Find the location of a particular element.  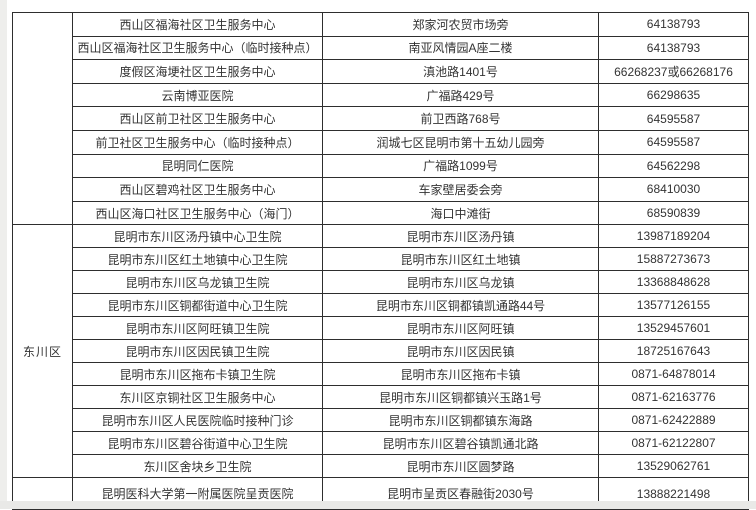

address-cell: 昆明市东川区圆梦路 is located at coordinates (460, 466).